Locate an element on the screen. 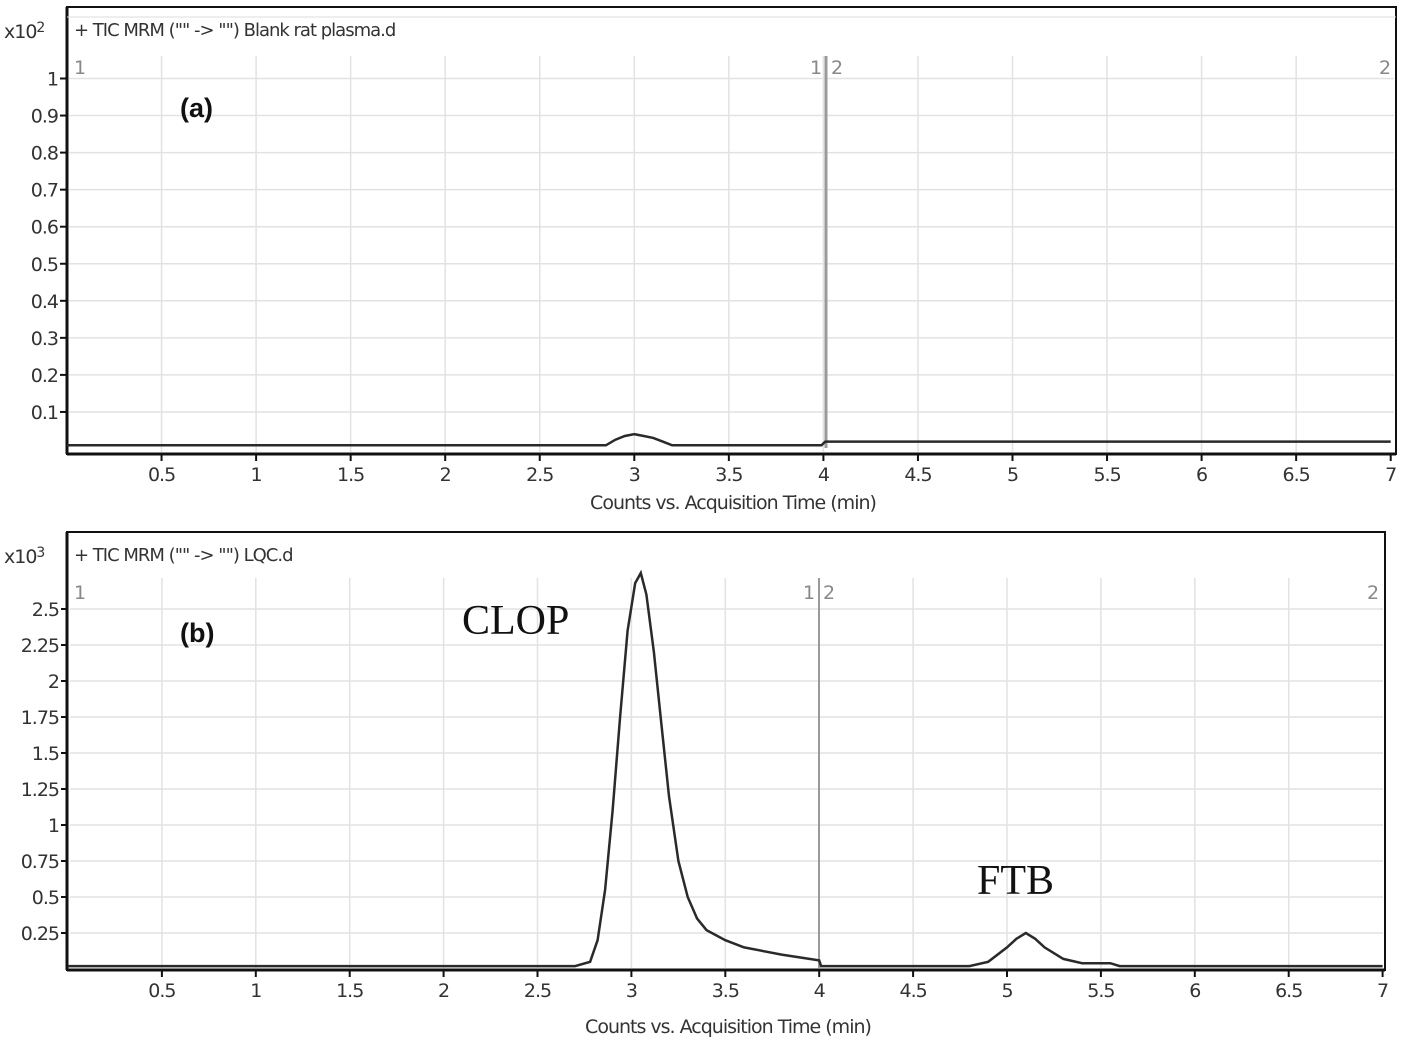 The height and width of the screenshot is (1043, 1402). tic-trace-a is located at coordinates (729, 439).